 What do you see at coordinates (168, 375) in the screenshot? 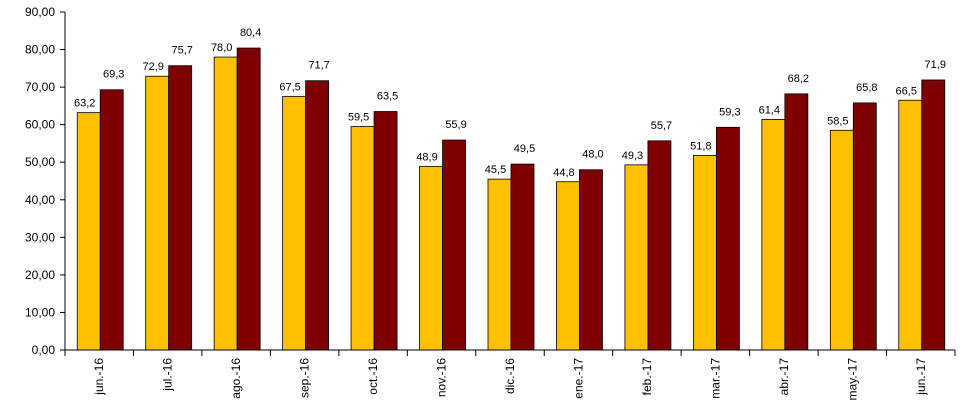
I see `x-tick-label: jul.-16` at bounding box center [168, 375].